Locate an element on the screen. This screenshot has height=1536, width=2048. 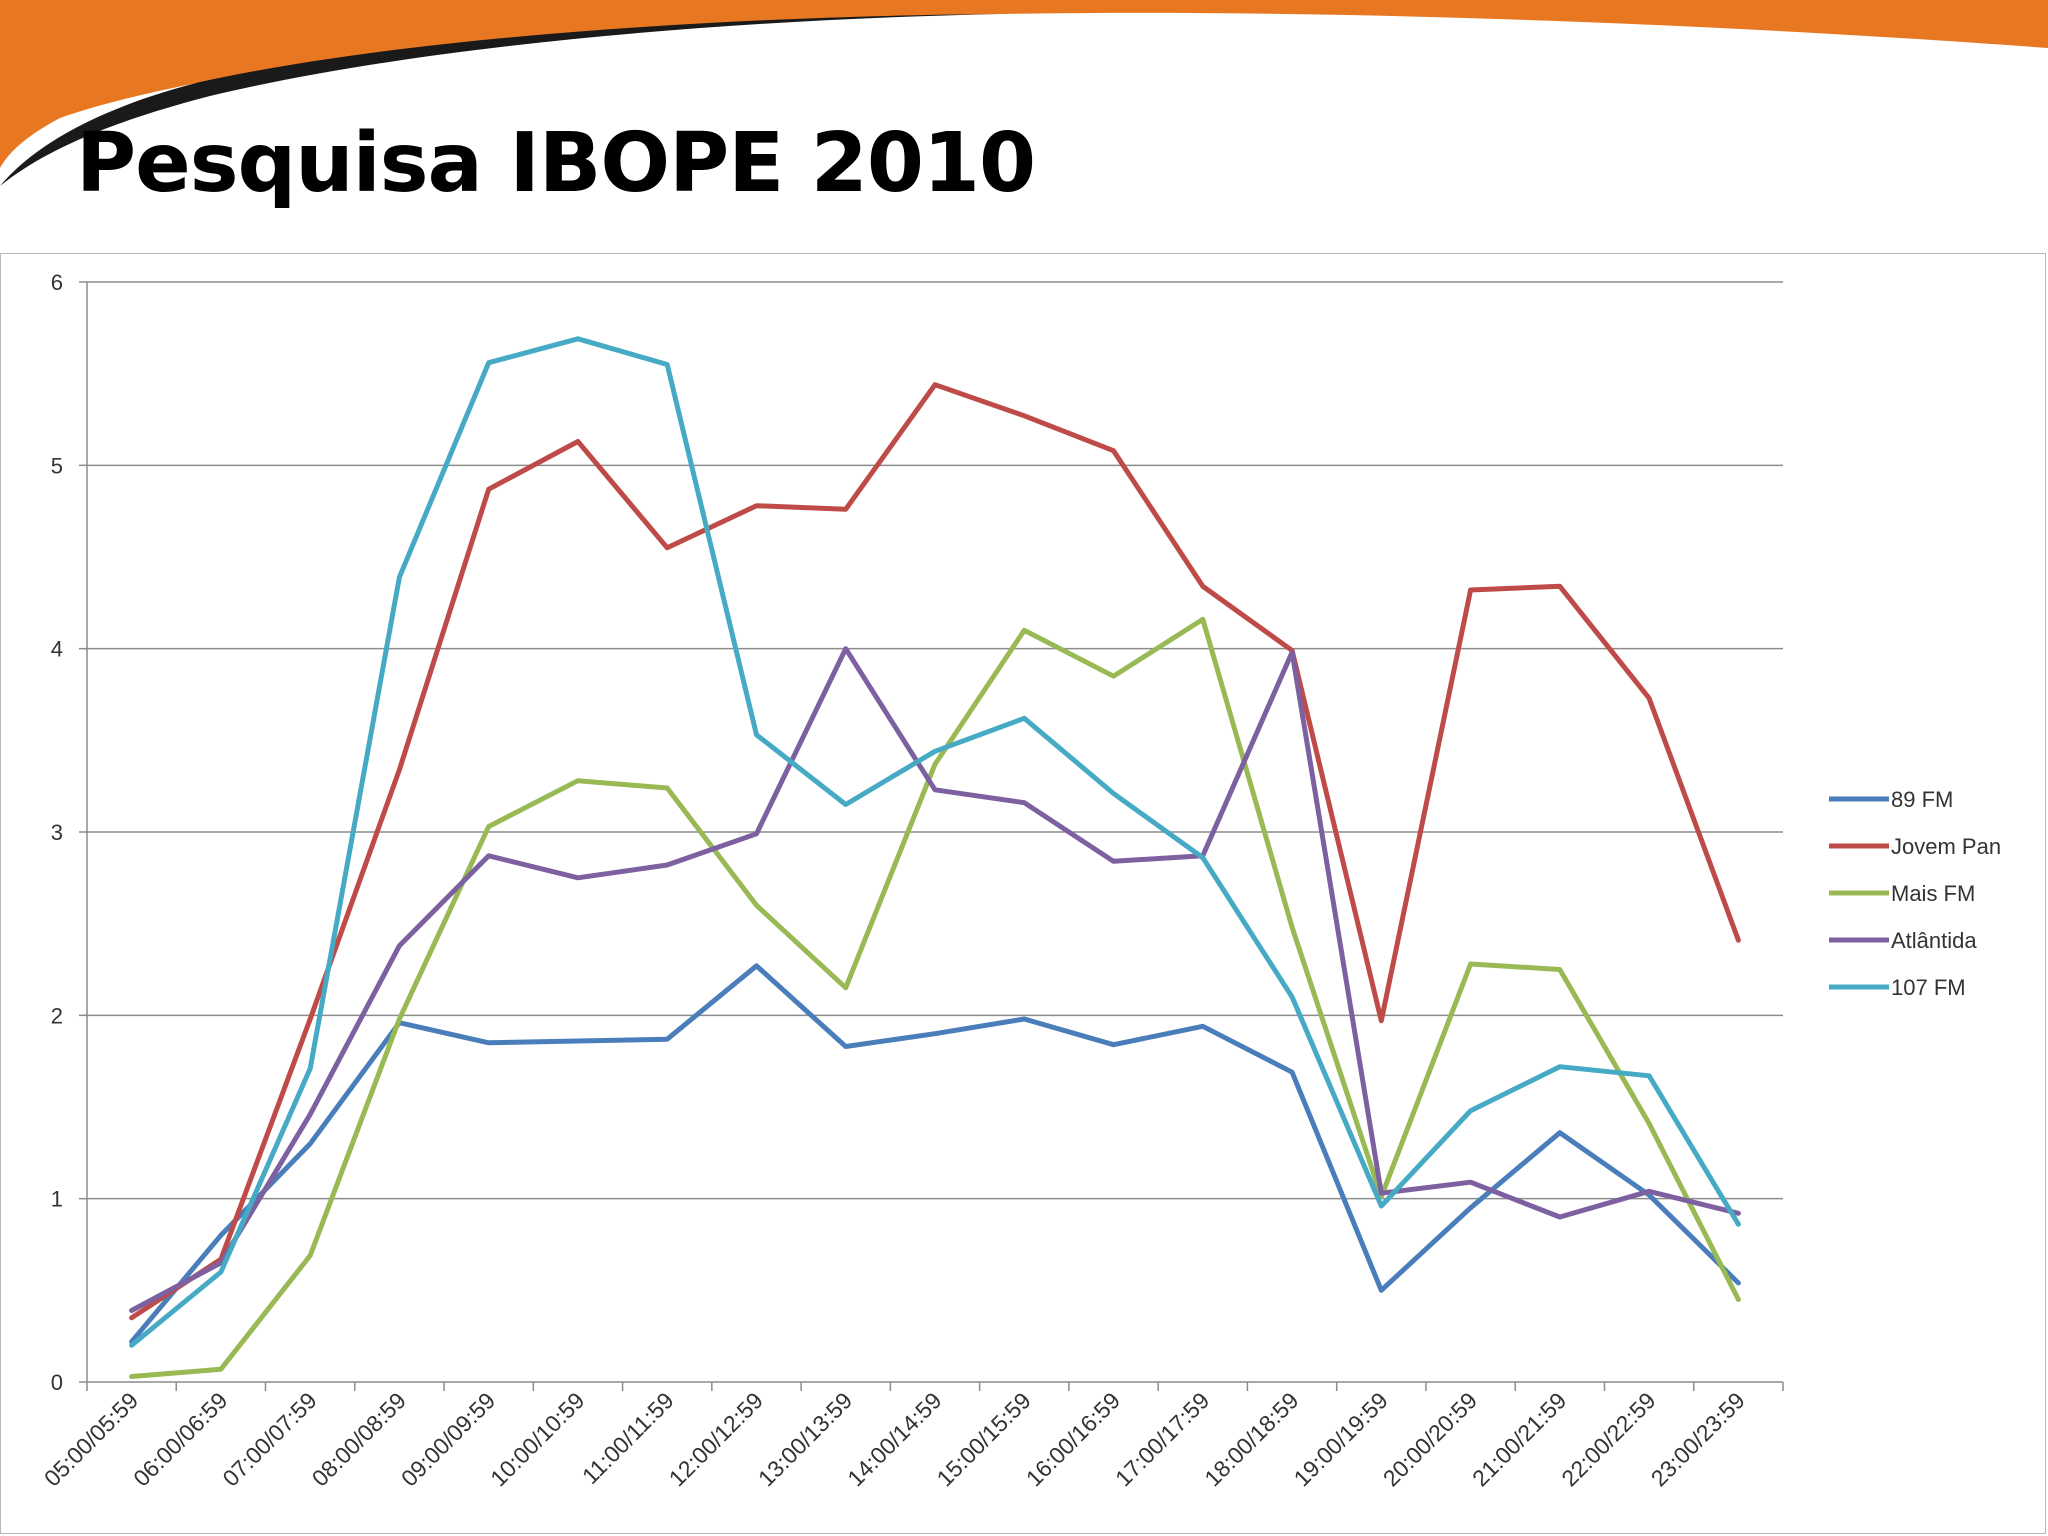
orange-header-band is located at coordinates (1024, 84).